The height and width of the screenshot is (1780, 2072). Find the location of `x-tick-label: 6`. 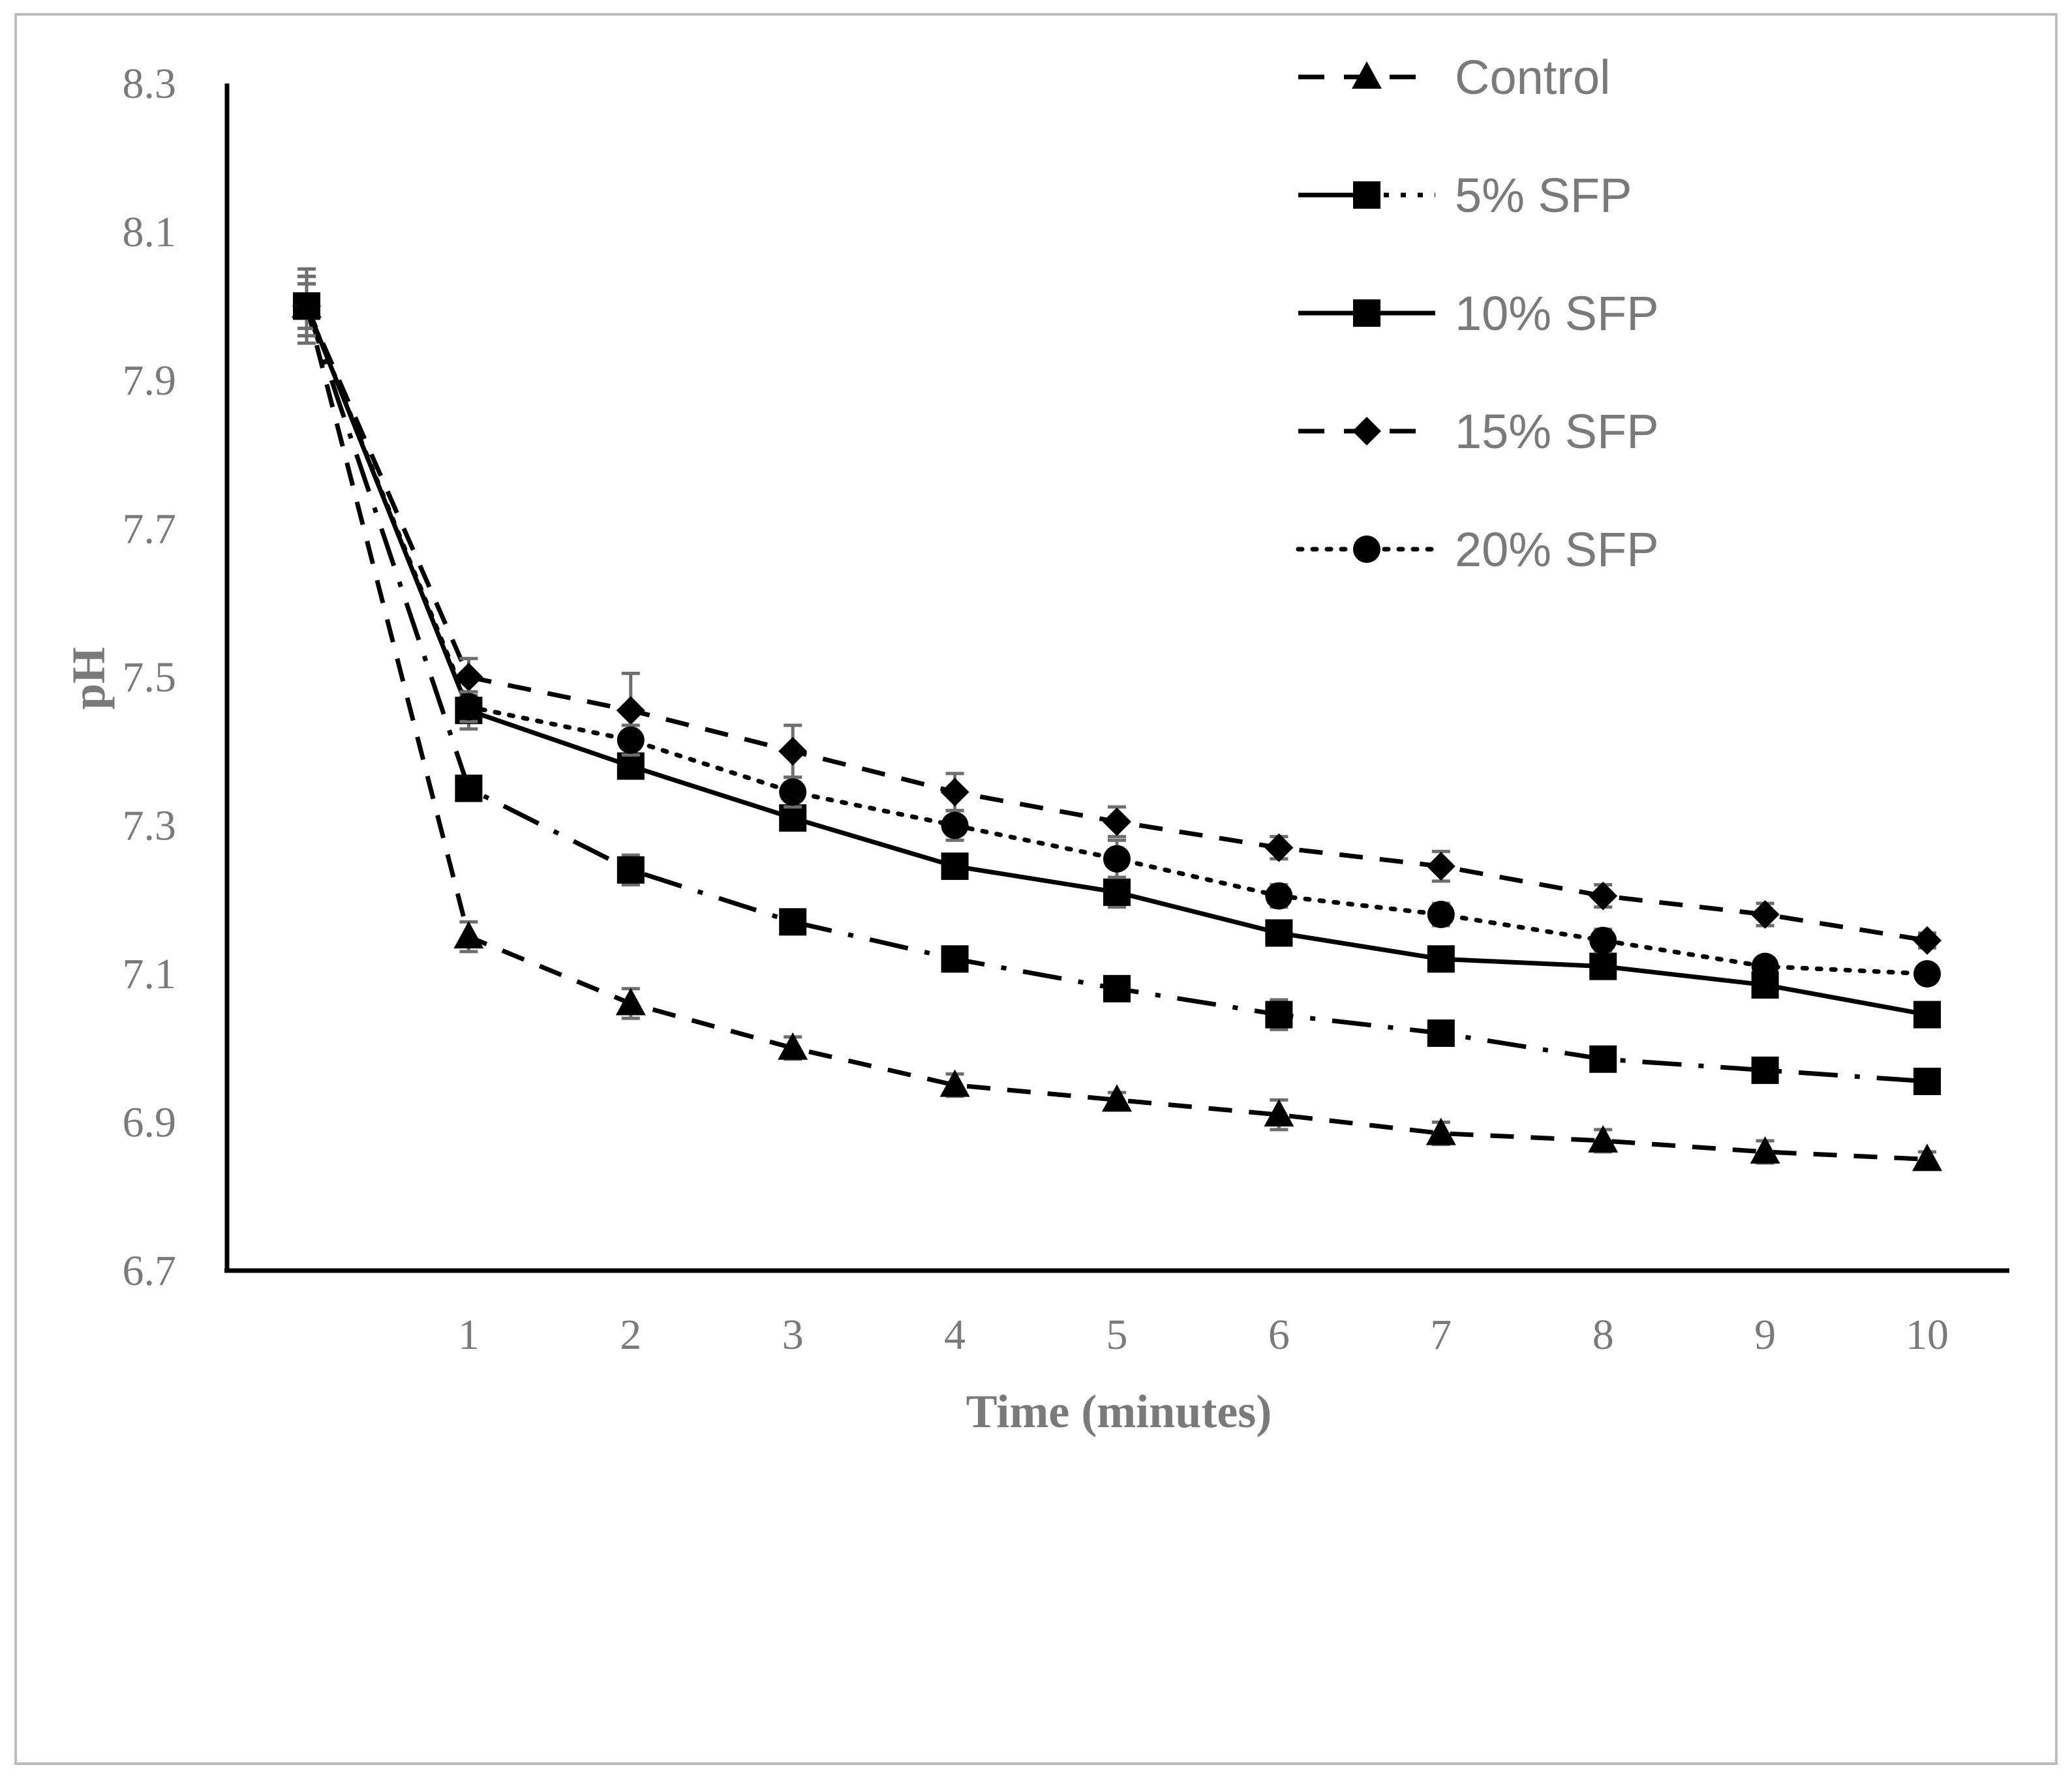

x-tick-label: 6 is located at coordinates (1279, 1335).